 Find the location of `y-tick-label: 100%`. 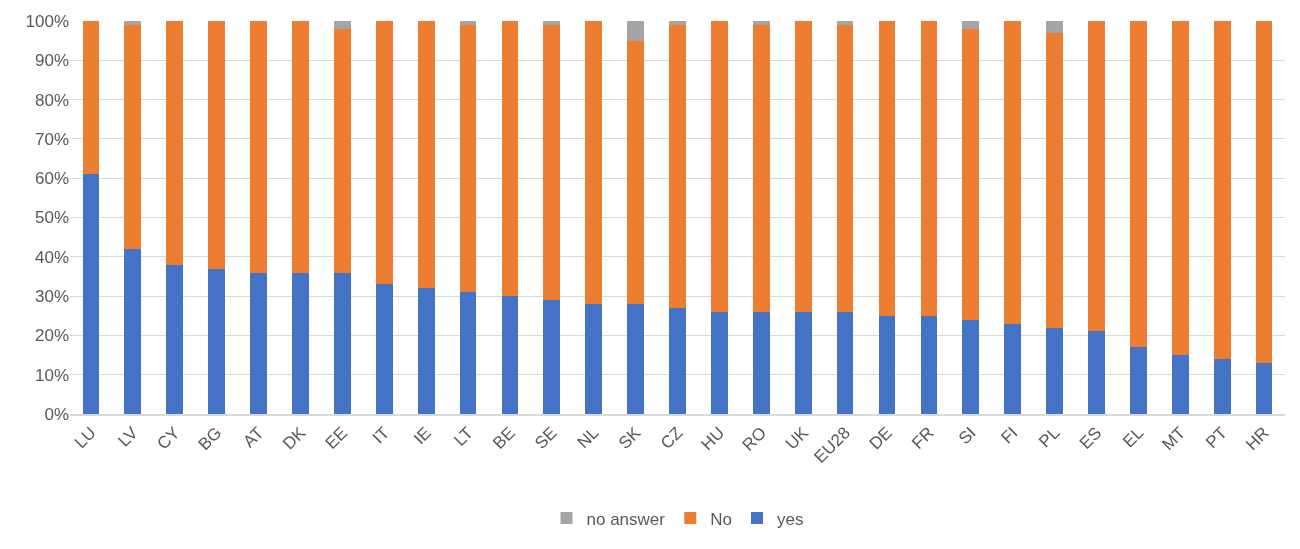

y-tick-label: 100% is located at coordinates (47, 21).